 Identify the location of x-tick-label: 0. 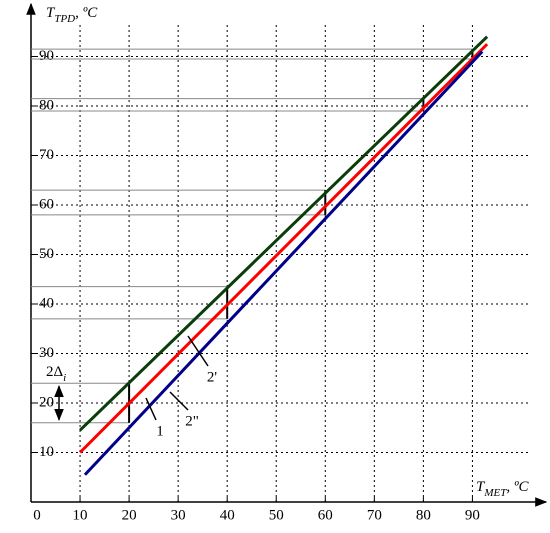
(37, 515).